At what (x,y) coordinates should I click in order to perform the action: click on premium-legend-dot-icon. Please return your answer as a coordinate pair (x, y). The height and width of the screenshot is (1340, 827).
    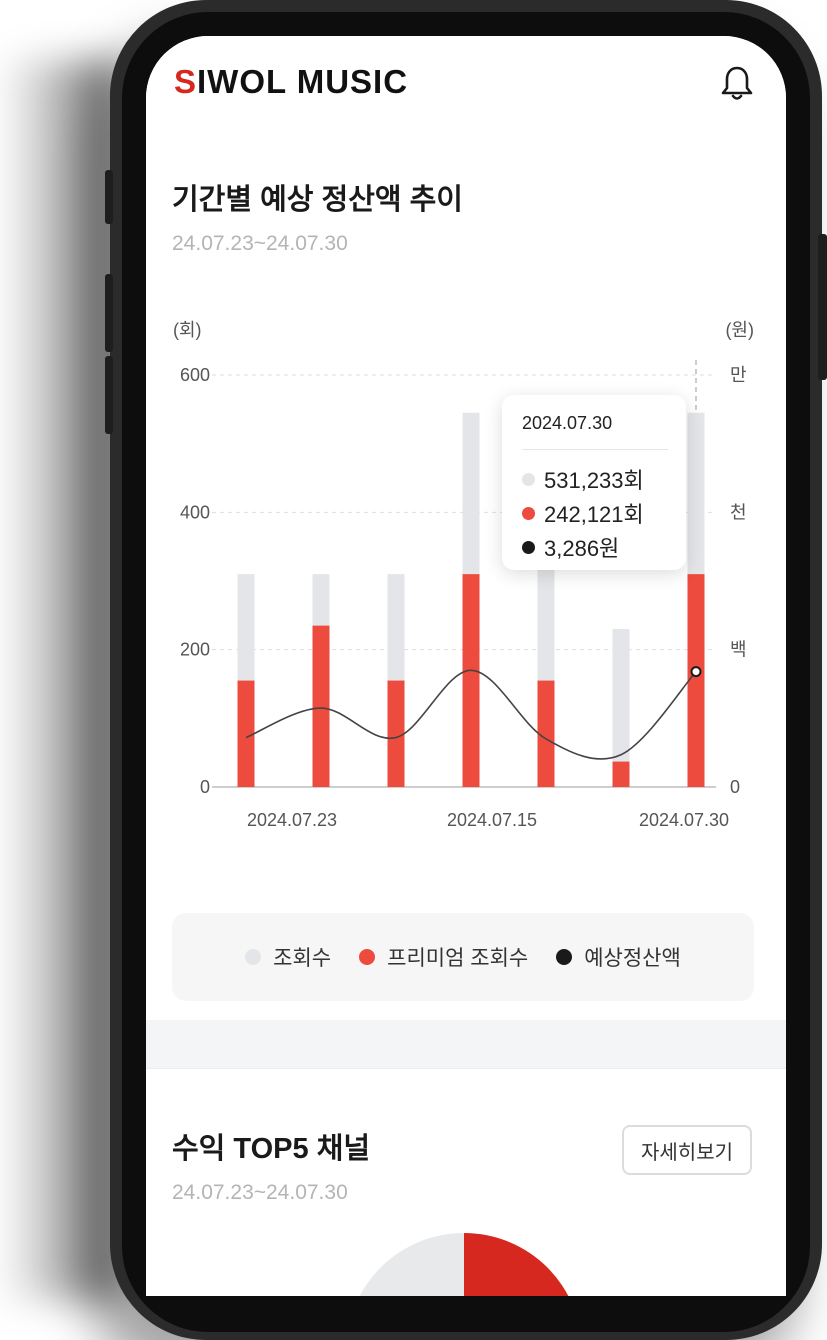
    Looking at the image, I should click on (367, 957).